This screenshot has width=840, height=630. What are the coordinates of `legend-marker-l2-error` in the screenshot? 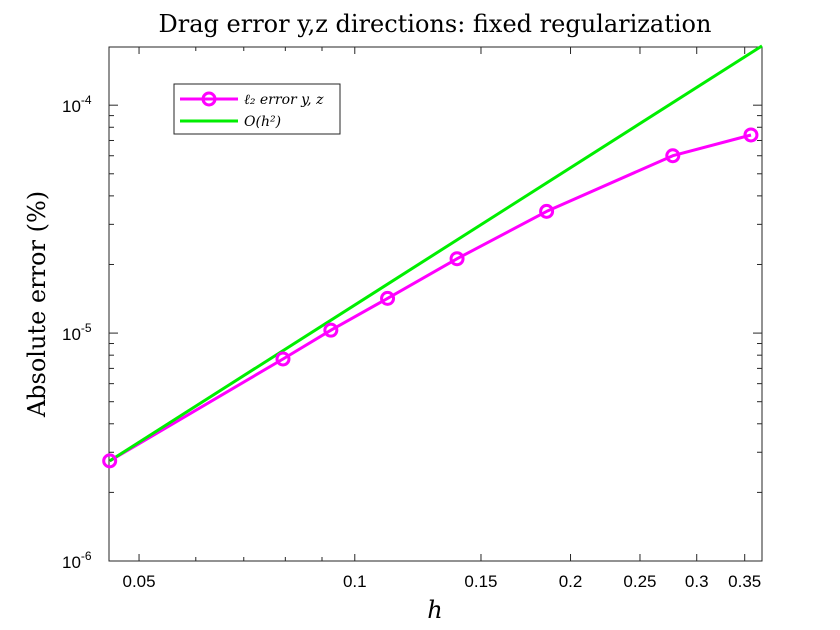 It's located at (209, 99).